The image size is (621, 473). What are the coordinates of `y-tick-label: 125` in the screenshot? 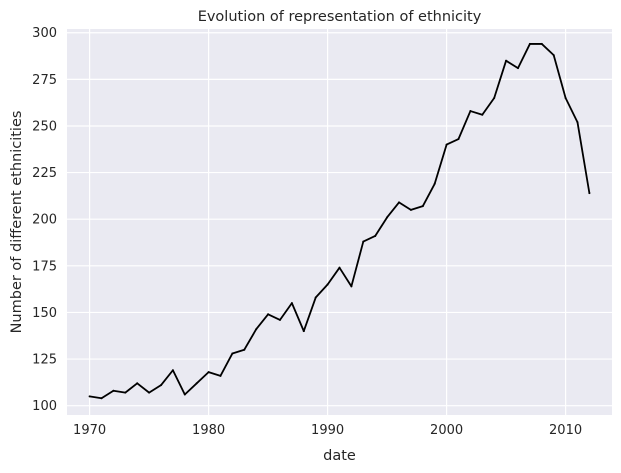 It's located at (44, 360).